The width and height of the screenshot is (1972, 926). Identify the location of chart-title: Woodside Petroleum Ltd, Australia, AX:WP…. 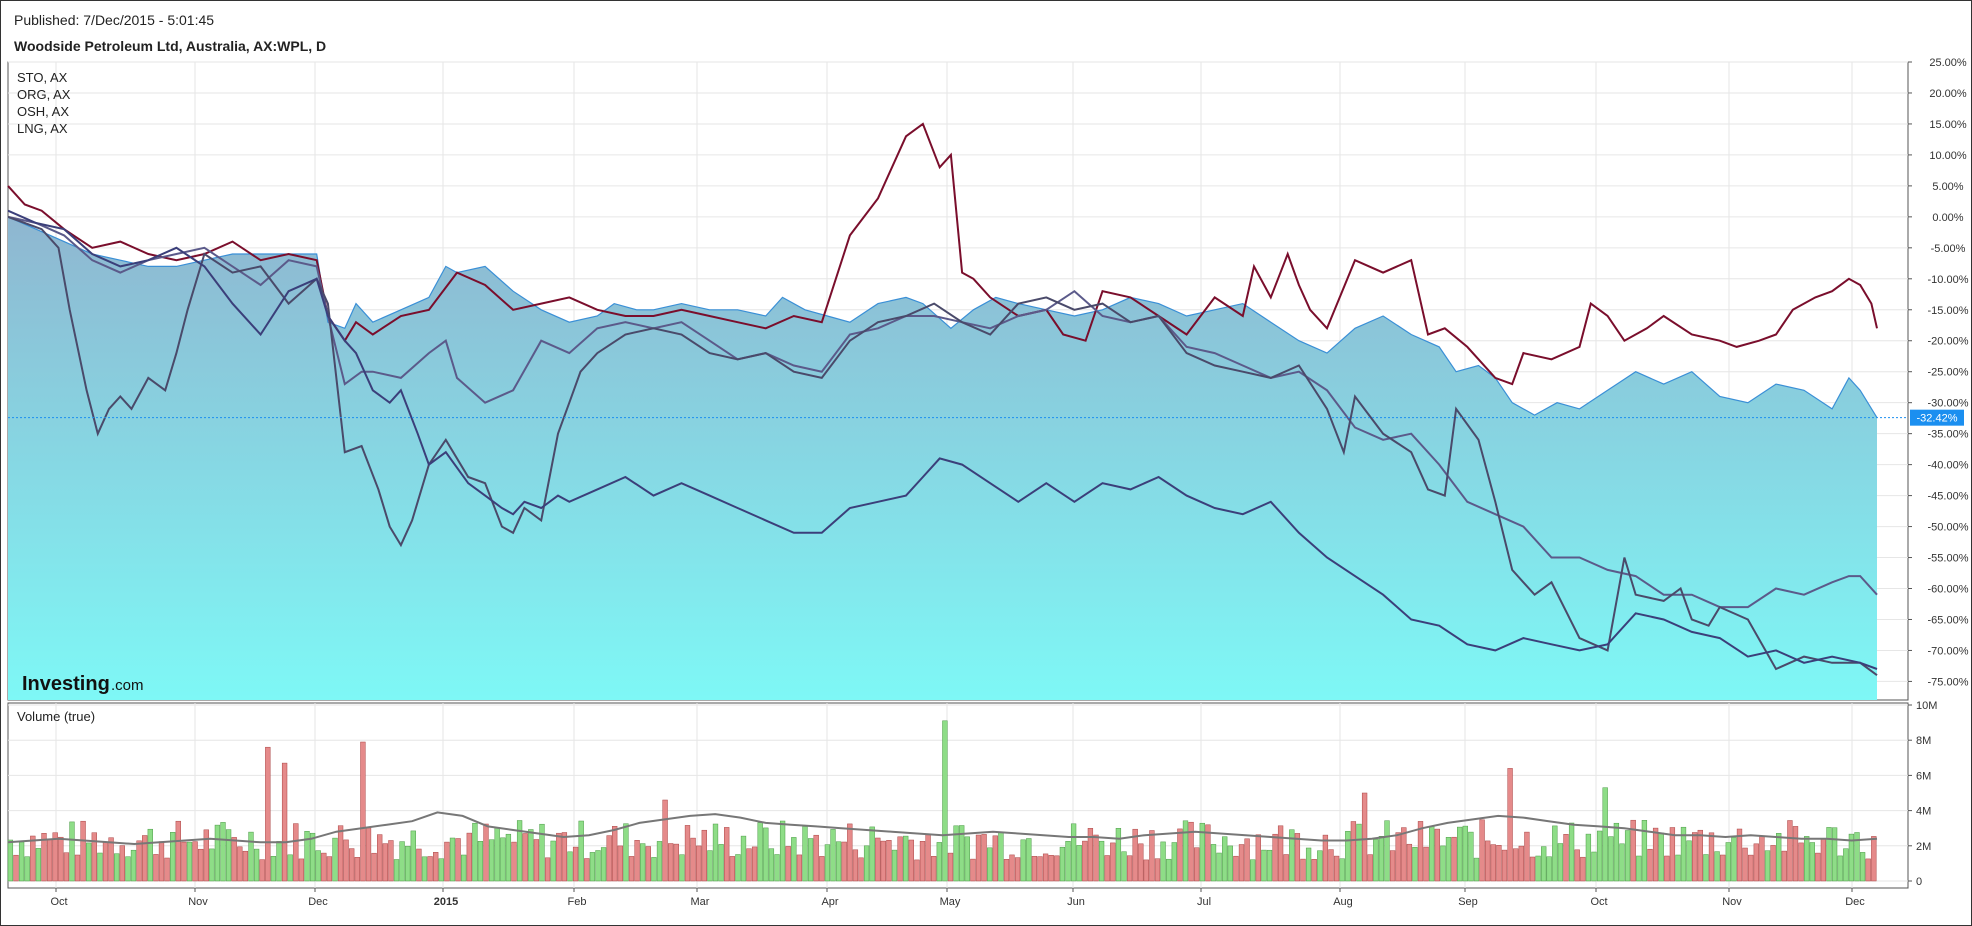
(170, 46).